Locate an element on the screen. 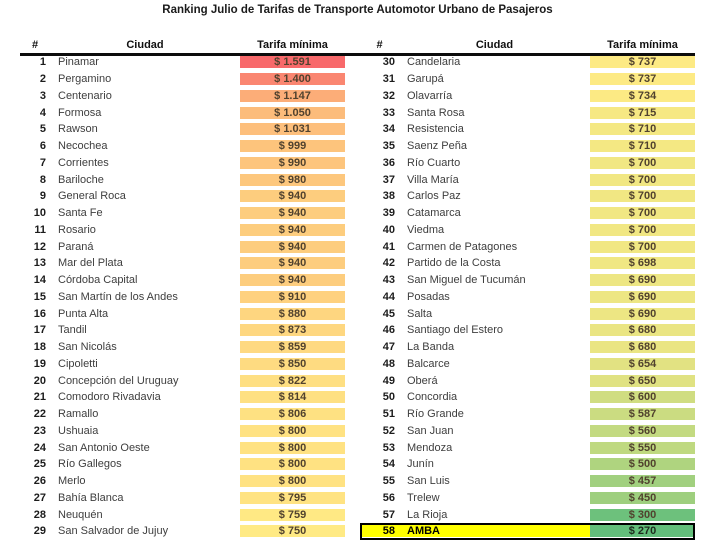 The width and height of the screenshot is (715, 540). city-cell: Trelew is located at coordinates (423, 497).